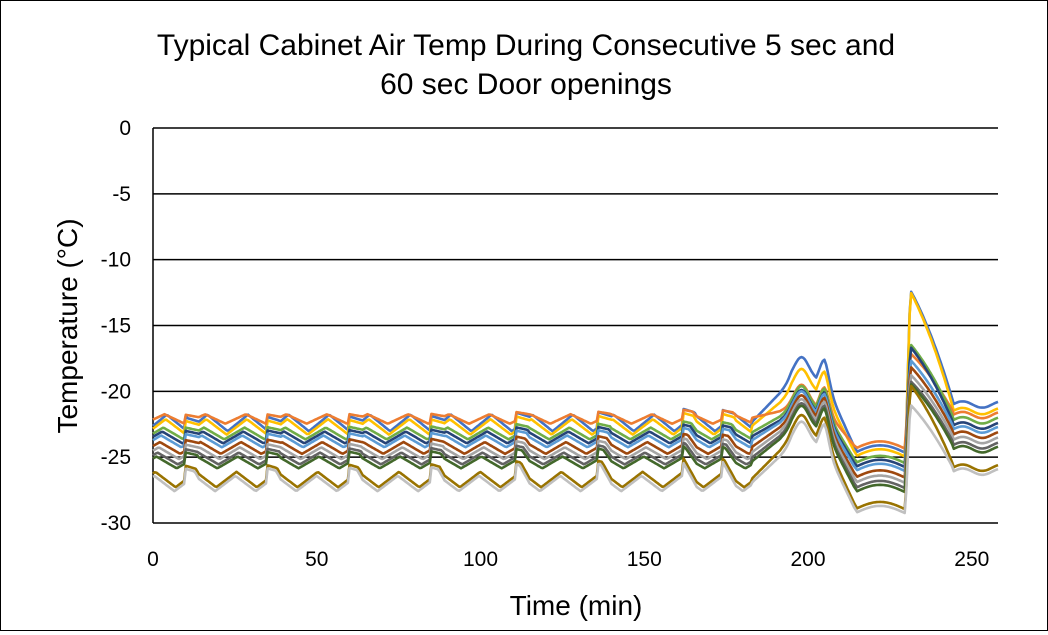 Image resolution: width=1048 pixels, height=635 pixels. Describe the element at coordinates (116, 523) in the screenshot. I see `y-tick-label: -30` at that location.